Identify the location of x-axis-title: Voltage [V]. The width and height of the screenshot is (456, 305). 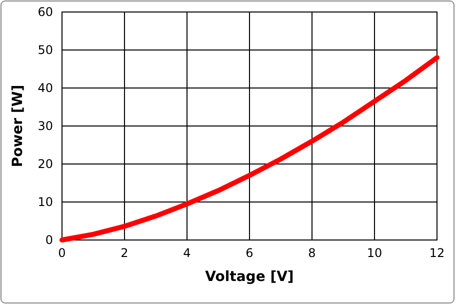
(249, 277).